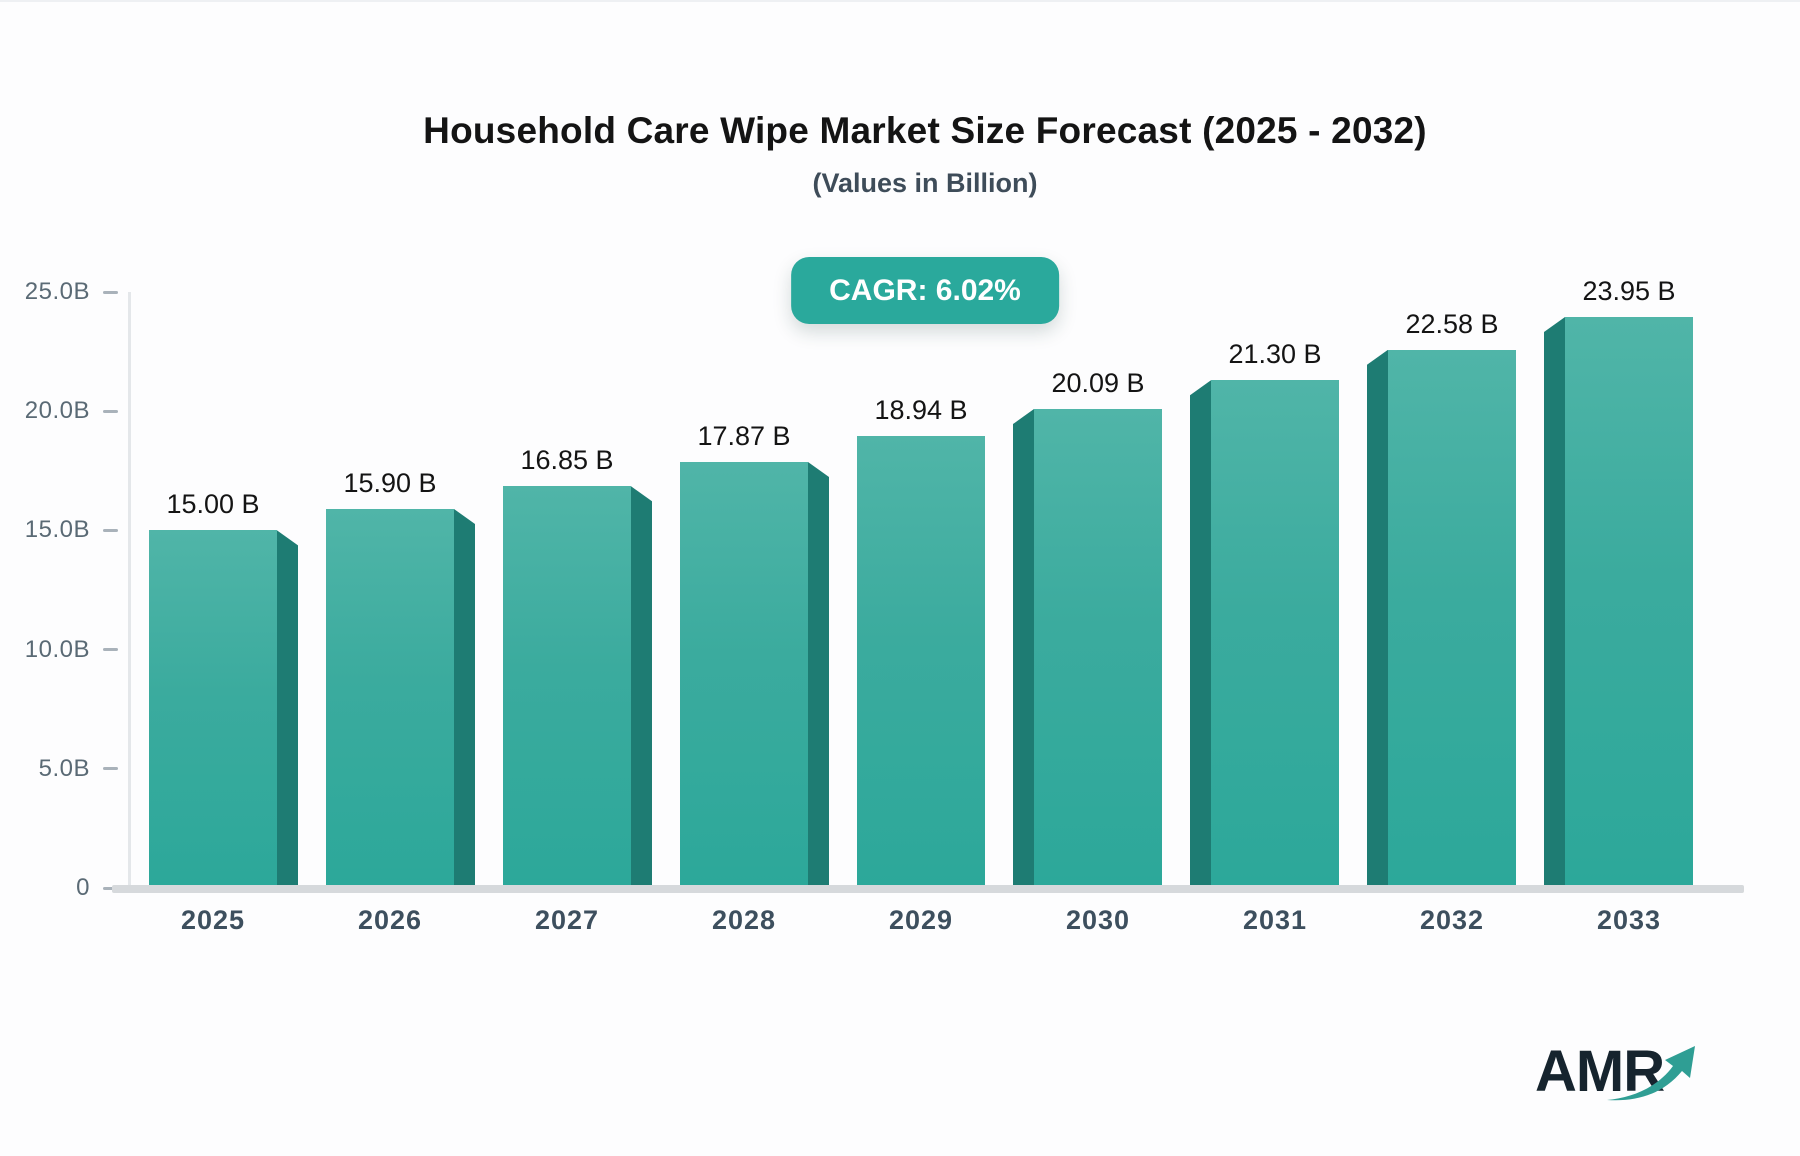 The height and width of the screenshot is (1156, 1800). I want to click on y-tick-label: 15.0B, so click(57, 530).